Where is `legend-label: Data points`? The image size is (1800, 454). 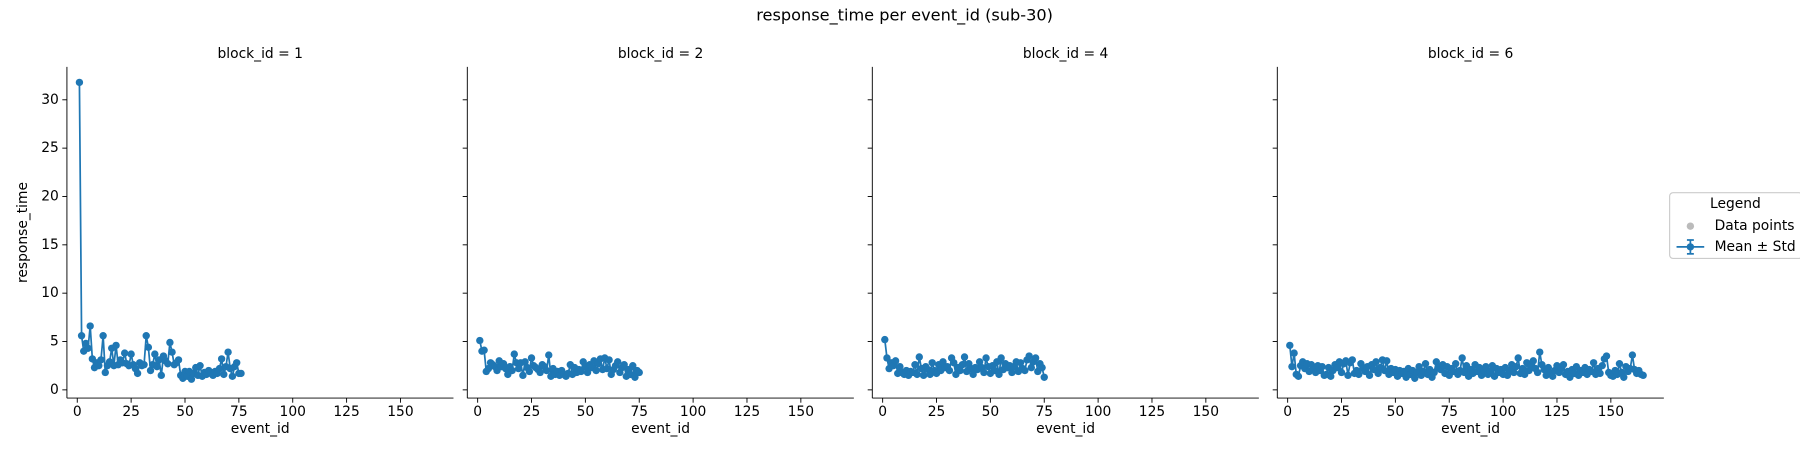
legend-label: Data points is located at coordinates (1755, 226).